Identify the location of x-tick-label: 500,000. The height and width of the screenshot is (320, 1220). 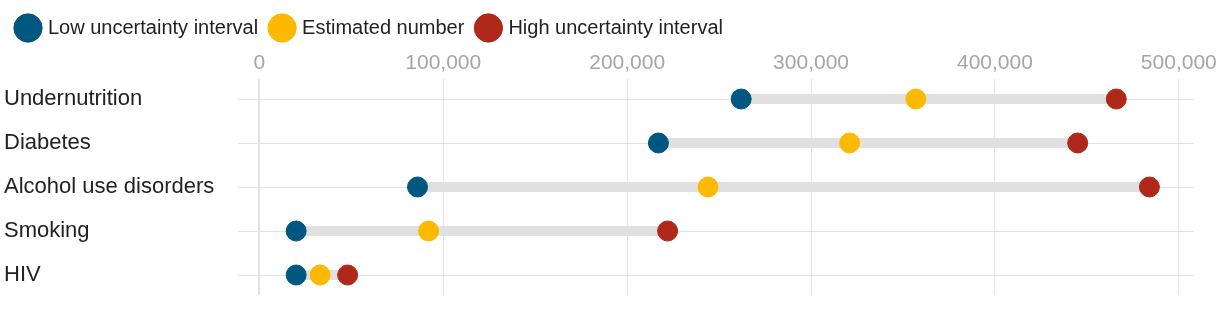
(1178, 62).